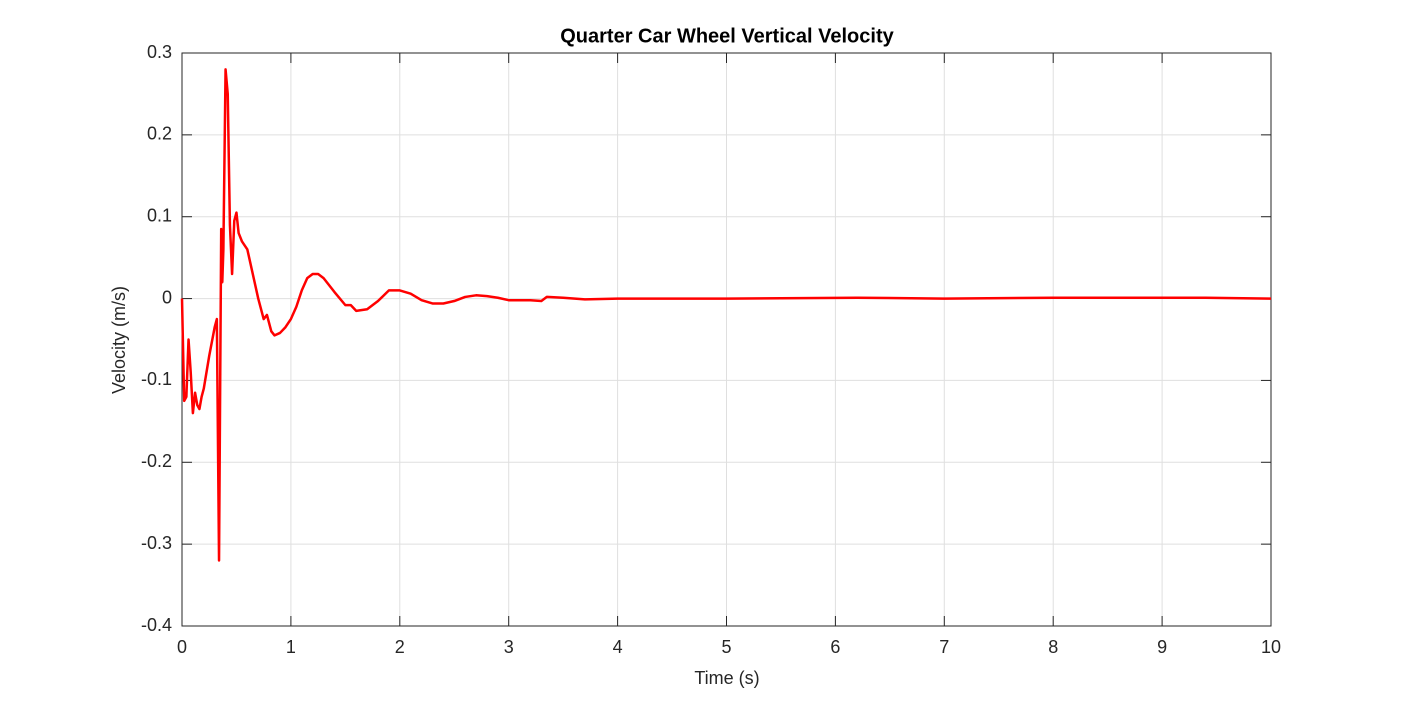 The height and width of the screenshot is (703, 1406). Describe the element at coordinates (119, 340) in the screenshot. I see `y-axis-label: Velocity (m/s)` at that location.